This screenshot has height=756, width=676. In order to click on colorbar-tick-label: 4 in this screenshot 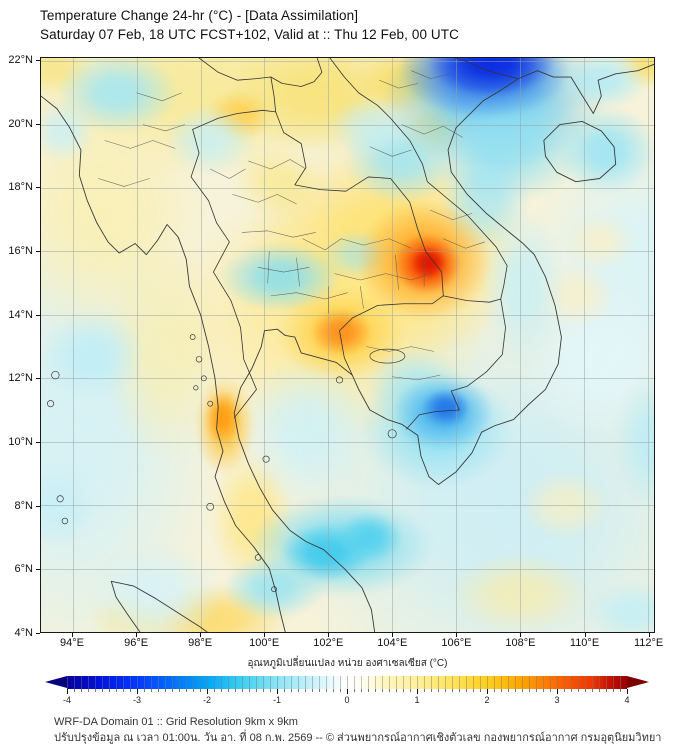, I will do `click(627, 700)`.